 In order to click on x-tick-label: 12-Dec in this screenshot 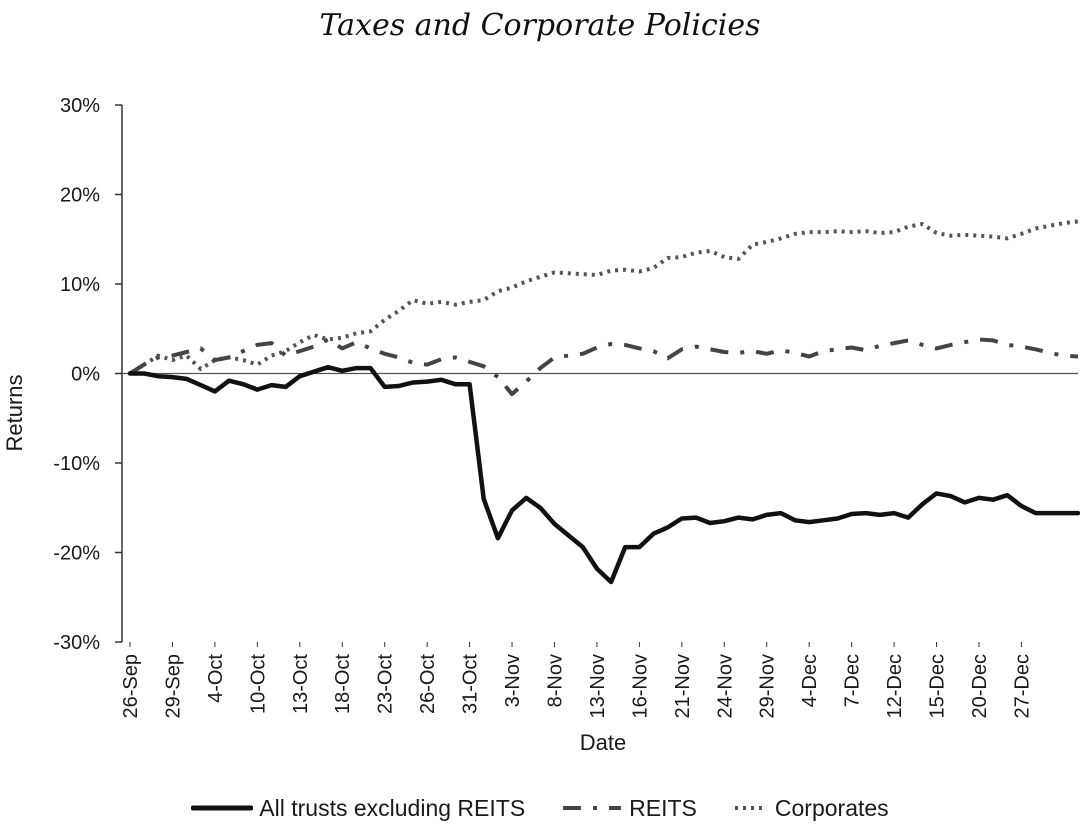, I will do `click(895, 686)`.